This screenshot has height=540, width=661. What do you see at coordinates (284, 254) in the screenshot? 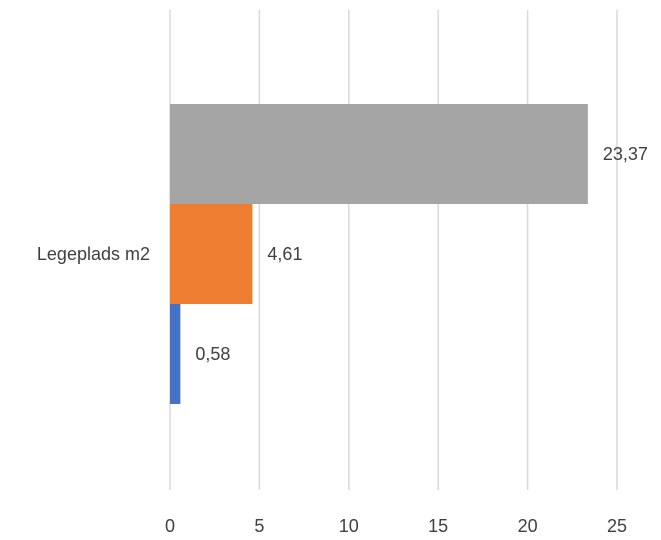
I see `data-label-2: 4,61` at bounding box center [284, 254].